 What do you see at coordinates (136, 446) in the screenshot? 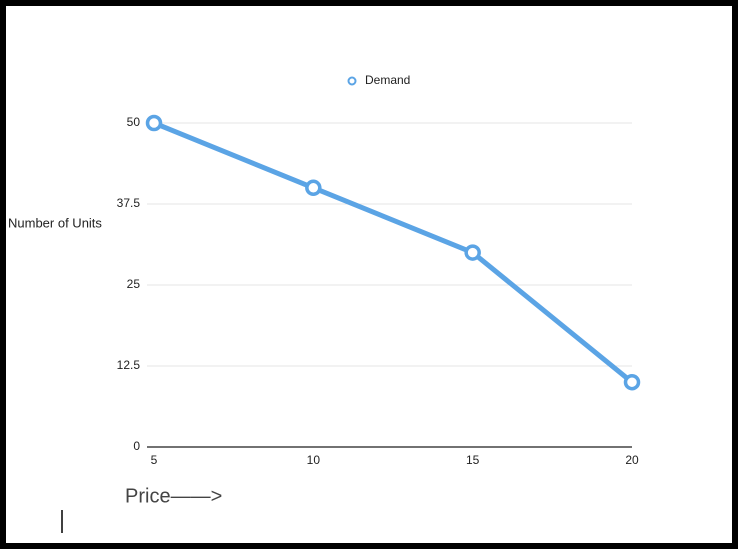
I see `y-tick-label: 0` at bounding box center [136, 446].